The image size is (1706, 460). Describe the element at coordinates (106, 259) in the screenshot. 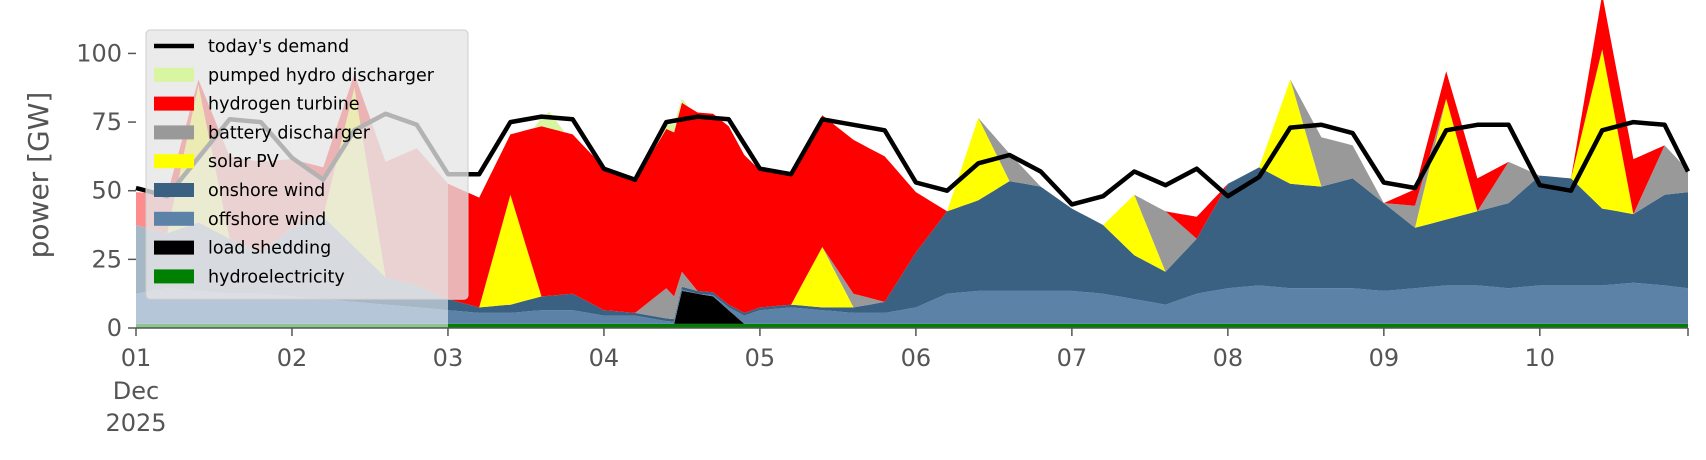

I see `y-tick-label: 25` at that location.